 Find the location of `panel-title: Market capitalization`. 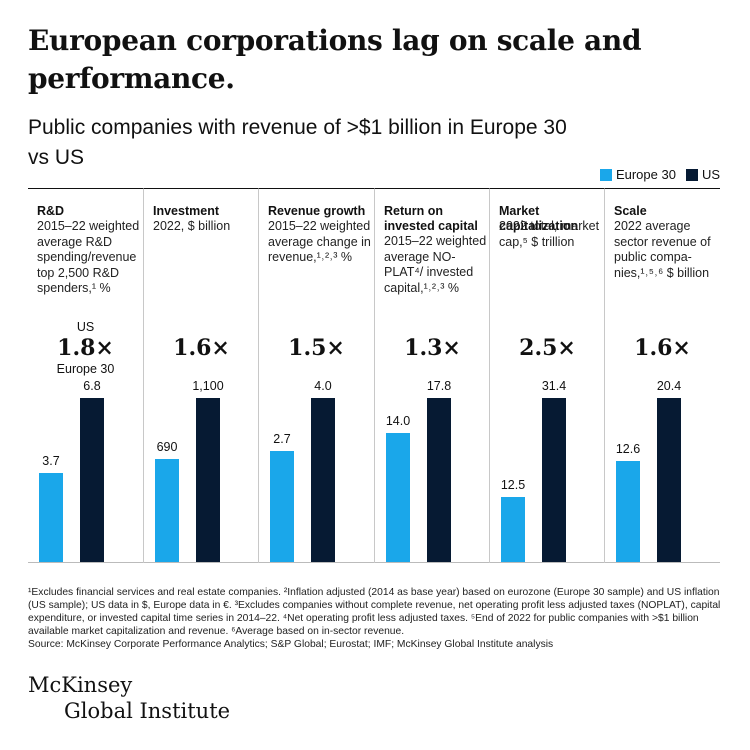

panel-title: Market capitalization is located at coordinates (539, 218).